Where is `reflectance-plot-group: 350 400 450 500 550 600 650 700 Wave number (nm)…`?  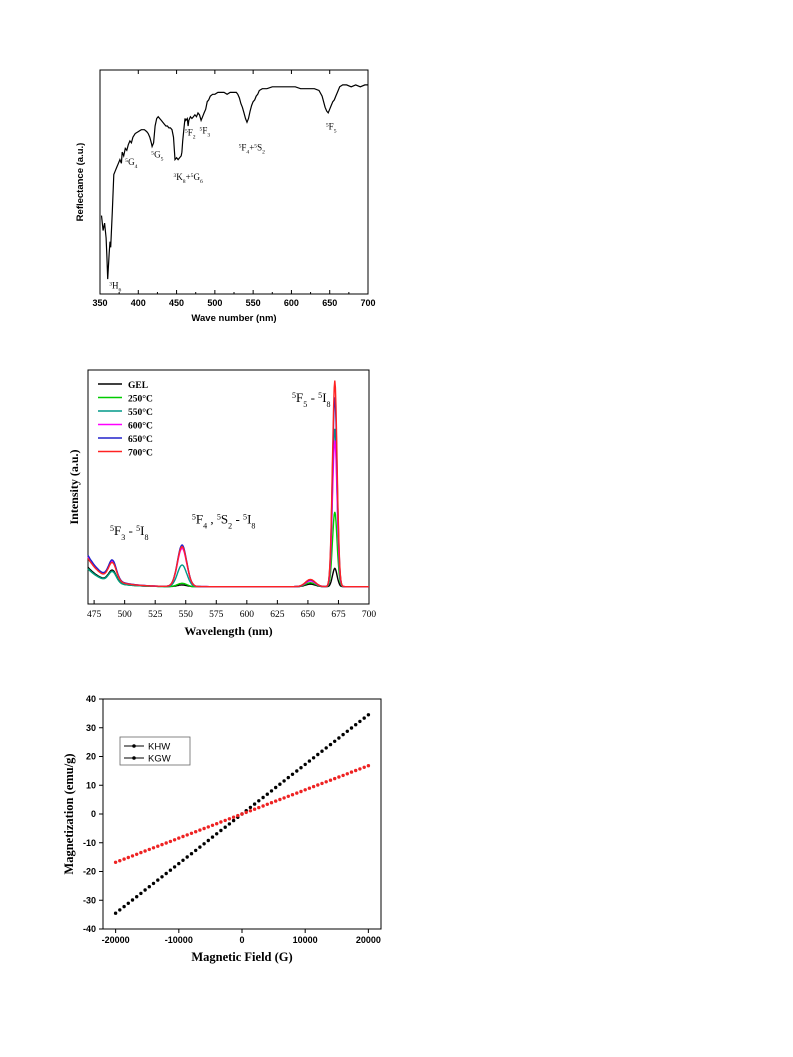
reflectance-plot-group: 350 400 450 500 550 600 650 700 Wave number (nm)… is located at coordinates (225, 196).